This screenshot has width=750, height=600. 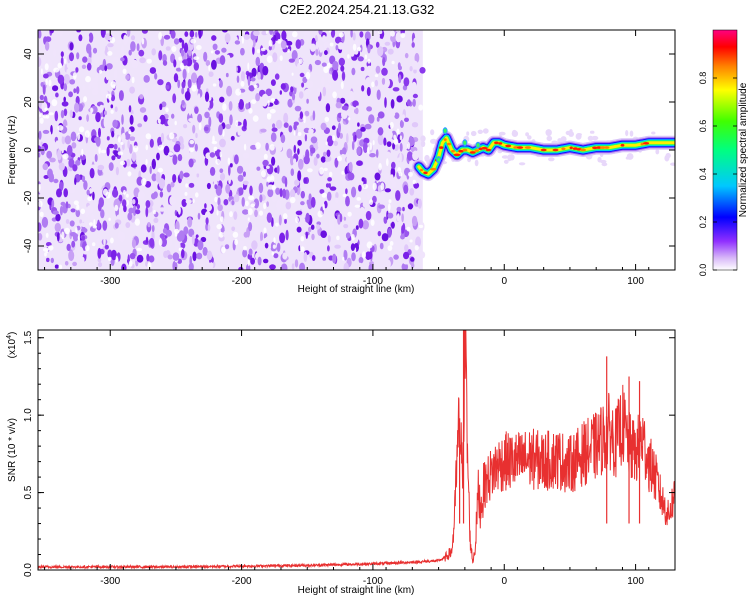 I want to click on spectrogram-x-label: Height of straight line (km), so click(x=356, y=289).